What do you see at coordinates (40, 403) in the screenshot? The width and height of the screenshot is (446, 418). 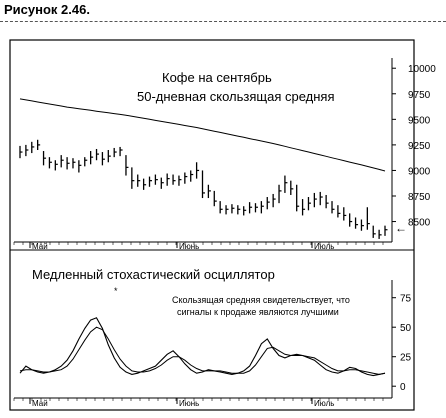 I see `stoch-x-tick-label: Май` at bounding box center [40, 403].